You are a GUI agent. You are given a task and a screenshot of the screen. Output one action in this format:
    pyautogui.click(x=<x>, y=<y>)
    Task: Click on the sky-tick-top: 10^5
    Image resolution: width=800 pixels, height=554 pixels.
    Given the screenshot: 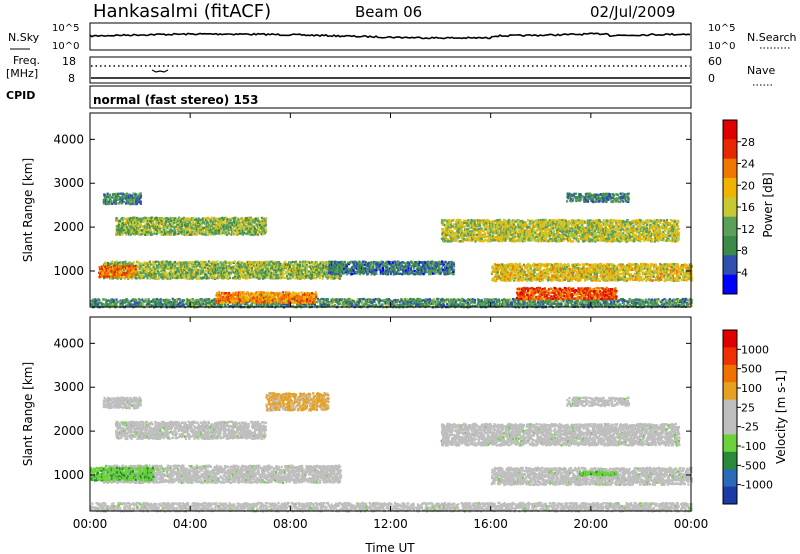 What is the action you would take?
    pyautogui.click(x=65, y=28)
    